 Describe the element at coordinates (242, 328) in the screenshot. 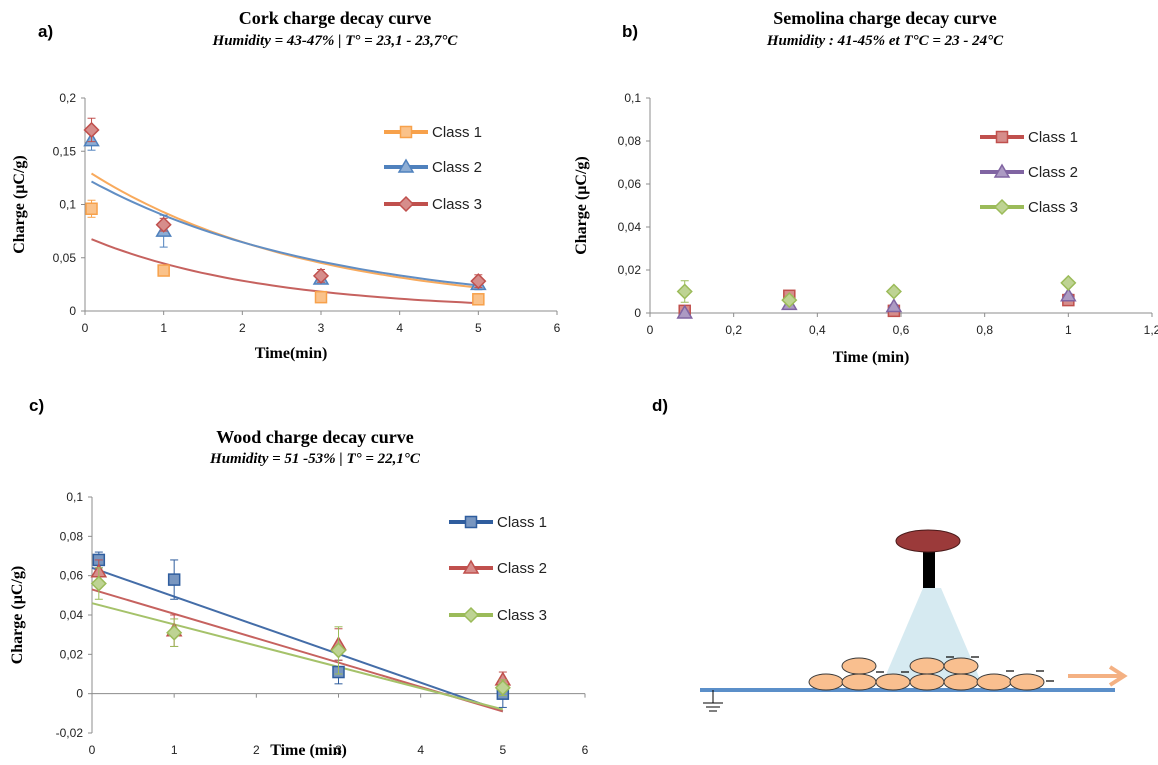

I see `chart-a-xtick-label: 2` at that location.